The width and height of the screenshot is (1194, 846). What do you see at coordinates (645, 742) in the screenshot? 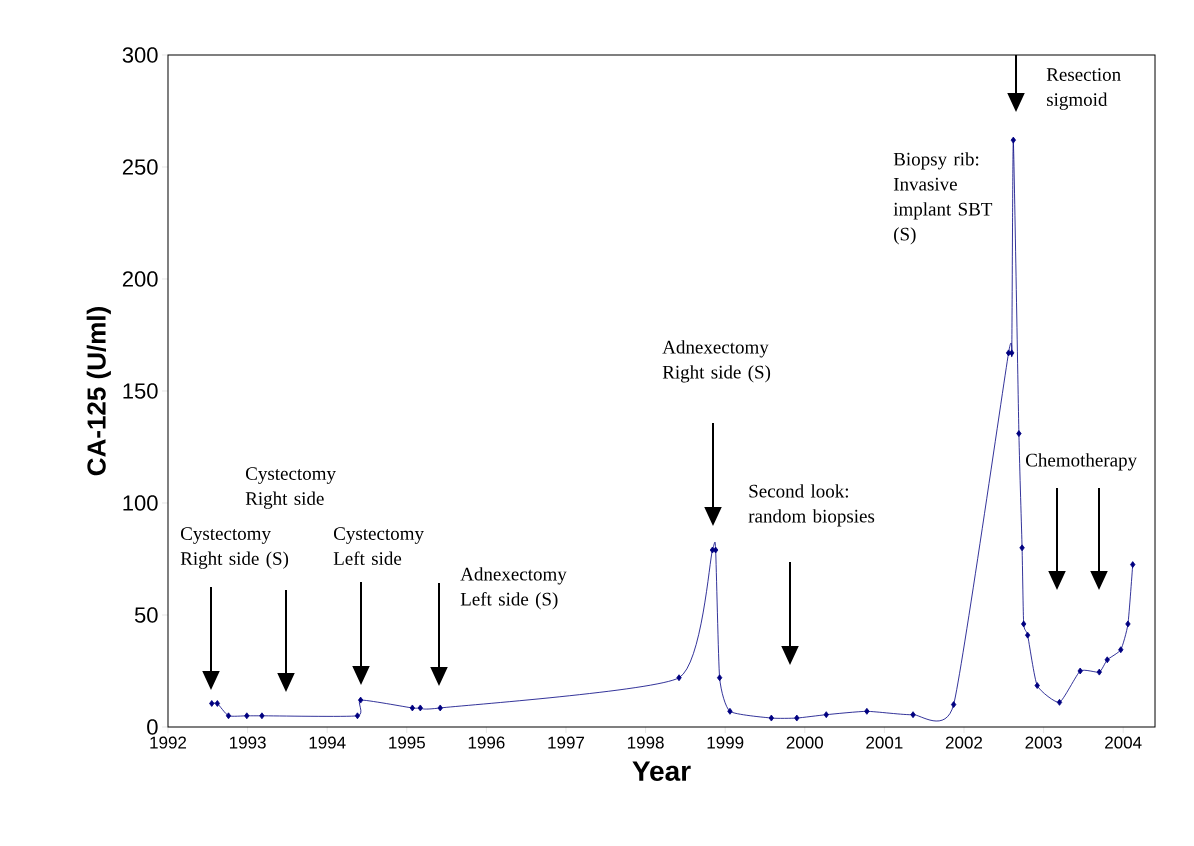
I see `x-tick-label: 1998` at bounding box center [645, 742].